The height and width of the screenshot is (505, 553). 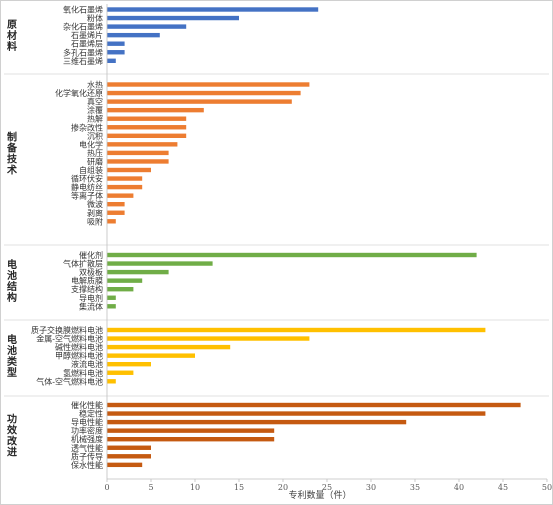 What do you see at coordinates (87, 422) in the screenshot?
I see `category-label-4-2: 导电性能` at bounding box center [87, 422].